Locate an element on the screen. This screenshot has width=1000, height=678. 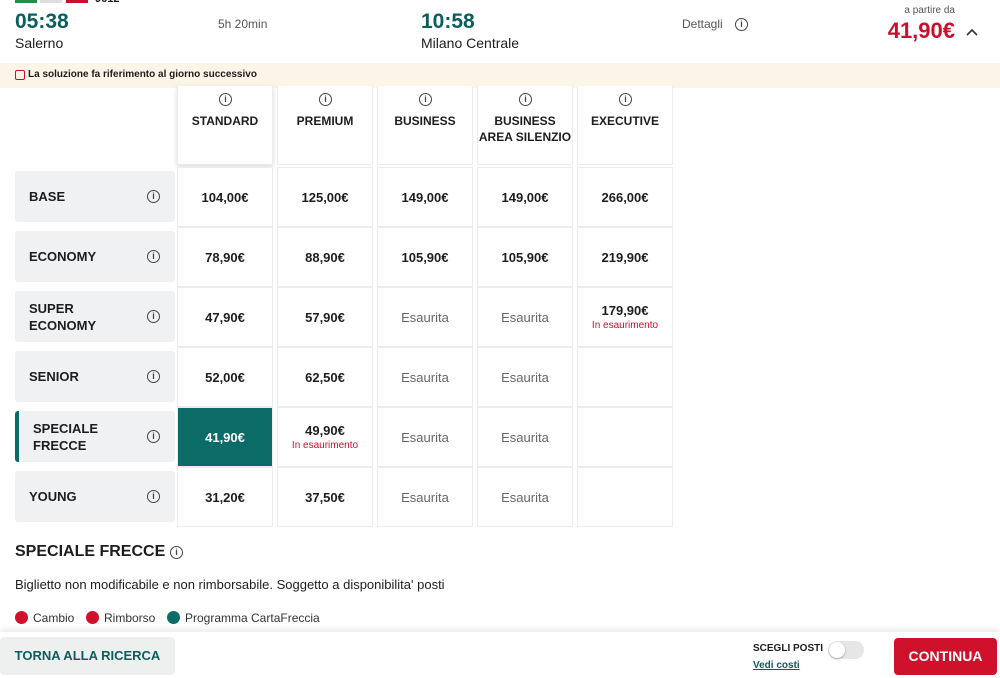
price: 47,90€ is located at coordinates (225, 317).